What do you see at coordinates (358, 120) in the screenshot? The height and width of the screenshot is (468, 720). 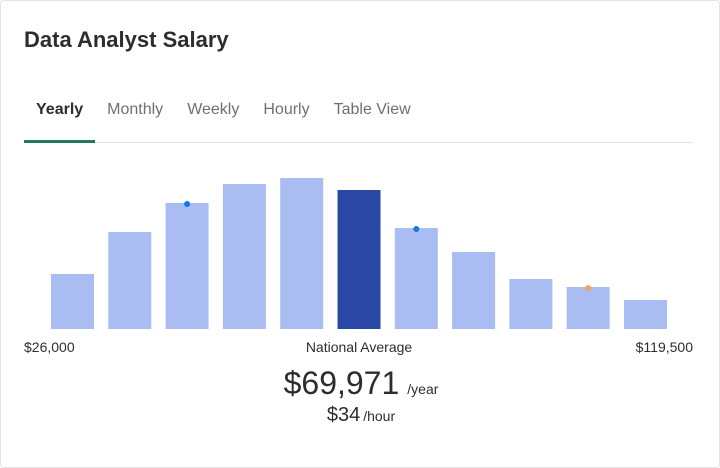 I see `tab-bar: Yearly Monthly Weekly Hourly Table View` at bounding box center [358, 120].